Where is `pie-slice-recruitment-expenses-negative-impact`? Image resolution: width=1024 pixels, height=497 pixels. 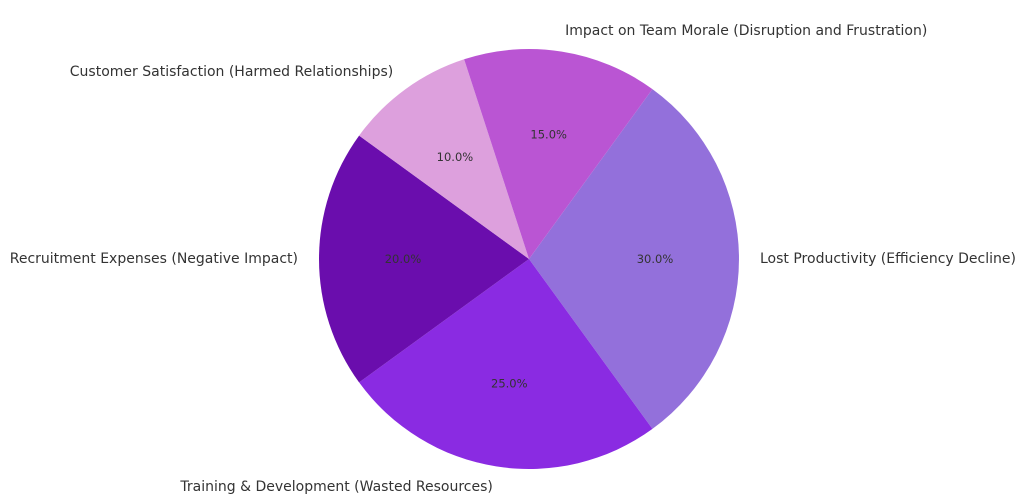
pie-slice-recruitment-expenses-negative-impact is located at coordinates (424, 259).